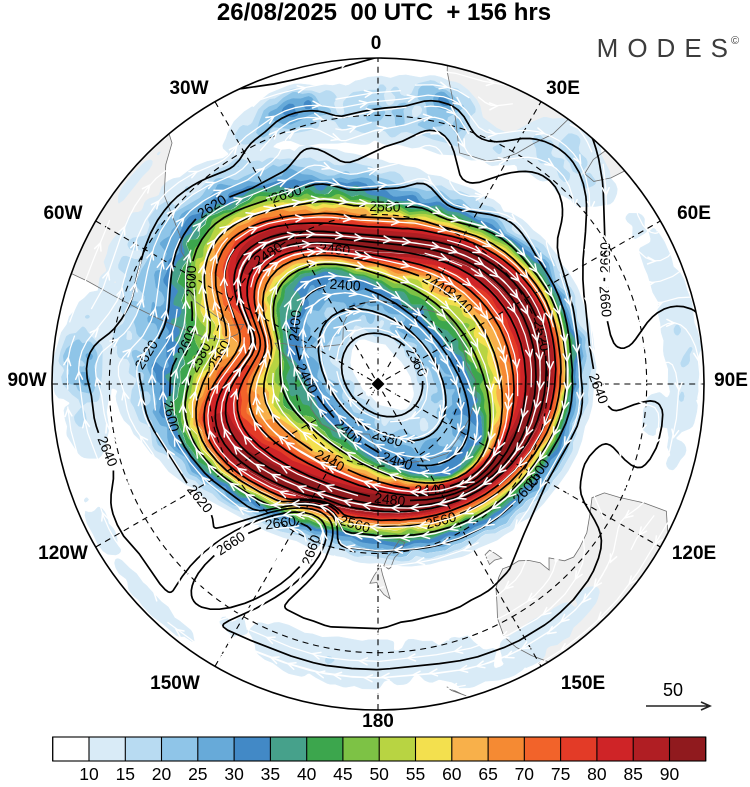 This screenshot has height=787, width=750. What do you see at coordinates (731, 380) in the screenshot?
I see `svg-text: 90E` at bounding box center [731, 380].